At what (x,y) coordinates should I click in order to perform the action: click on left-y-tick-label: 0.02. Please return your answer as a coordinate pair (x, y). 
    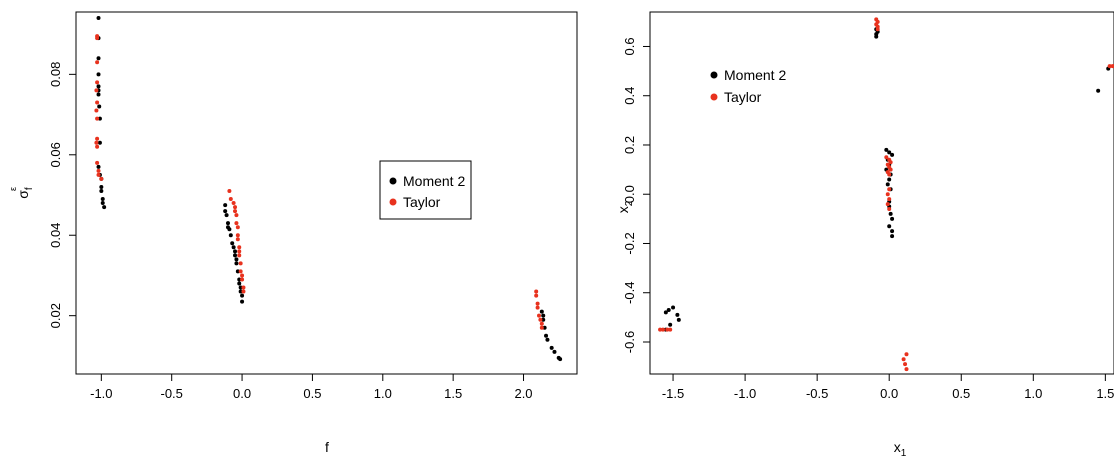
    Looking at the image, I should click on (55, 315).